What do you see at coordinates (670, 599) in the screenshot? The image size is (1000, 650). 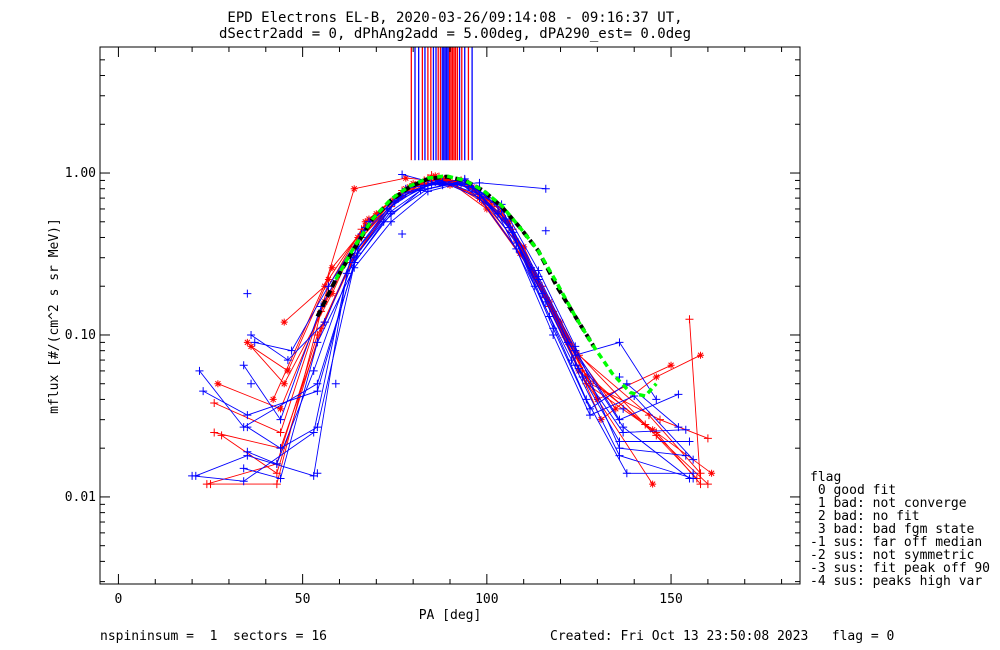 I see `x-tick-label: 150` at bounding box center [670, 599].